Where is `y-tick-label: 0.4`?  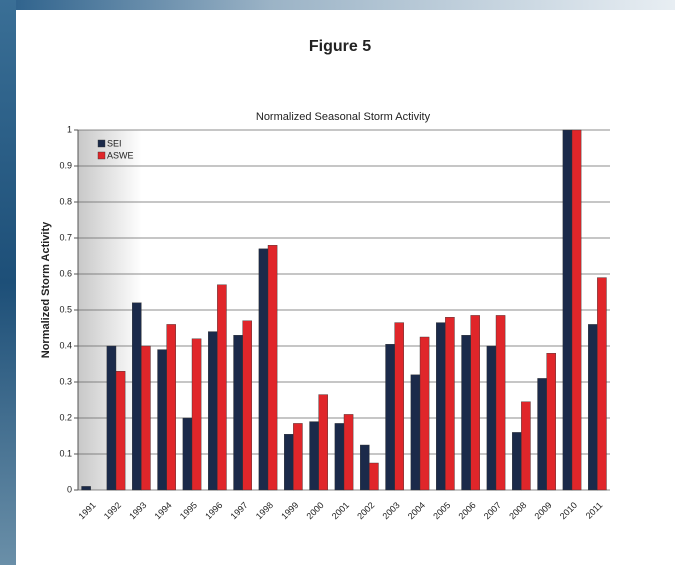
y-tick-label: 0.4 is located at coordinates (65, 345).